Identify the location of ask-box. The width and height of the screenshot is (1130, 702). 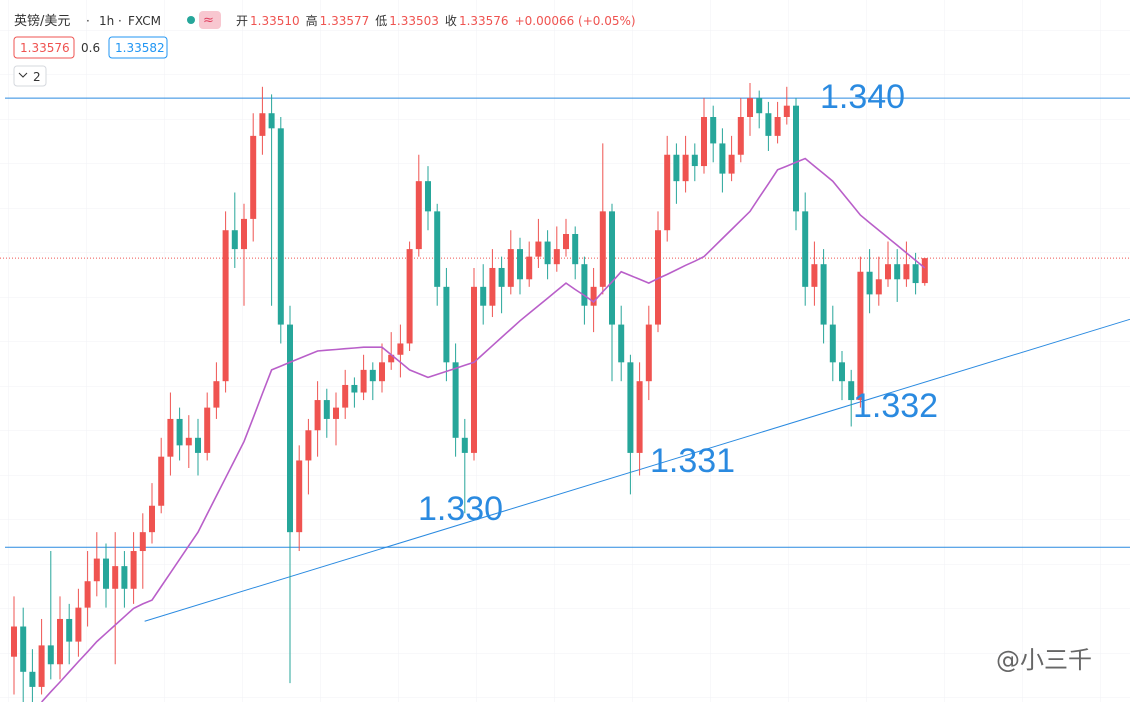
(138, 47).